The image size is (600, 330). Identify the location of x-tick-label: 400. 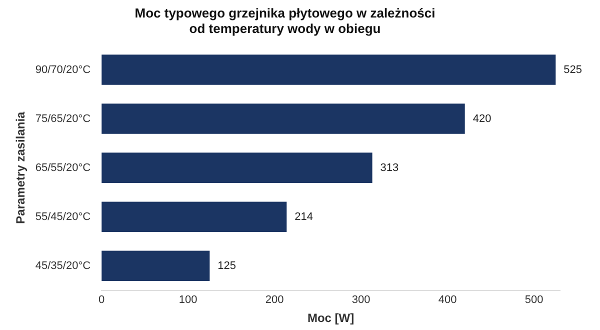
(447, 300).